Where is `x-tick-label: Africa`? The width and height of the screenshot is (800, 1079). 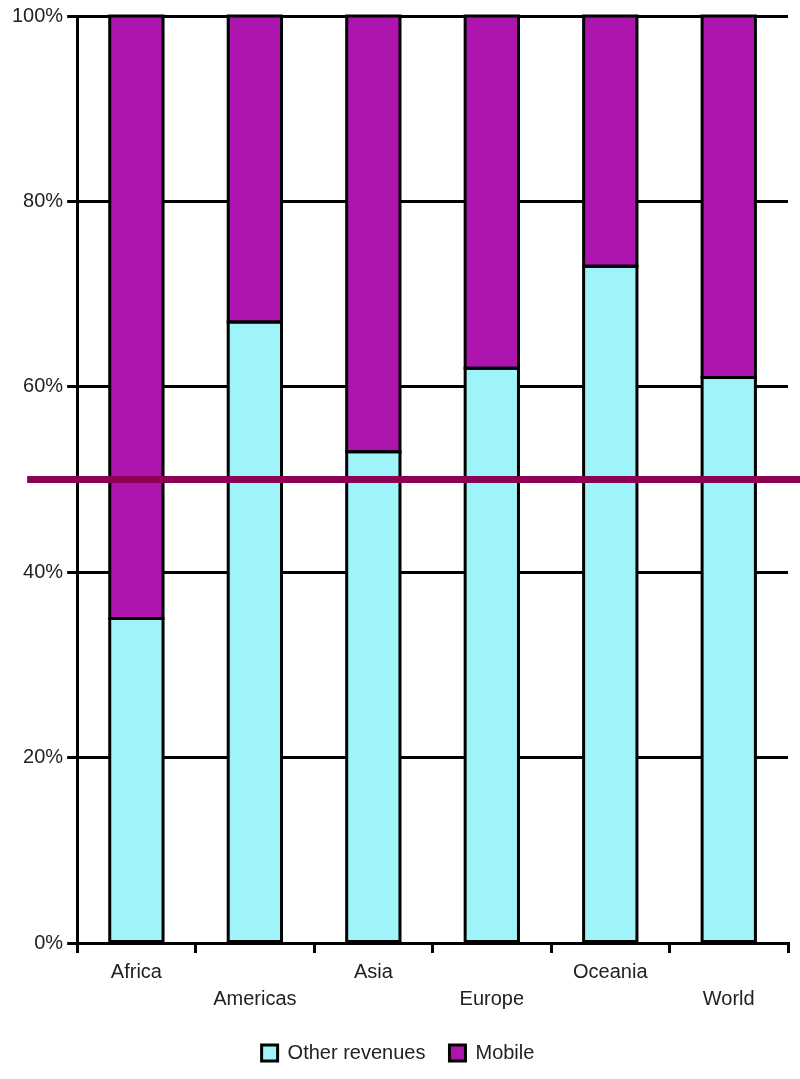
x-tick-label: Africa is located at coordinates (136, 971).